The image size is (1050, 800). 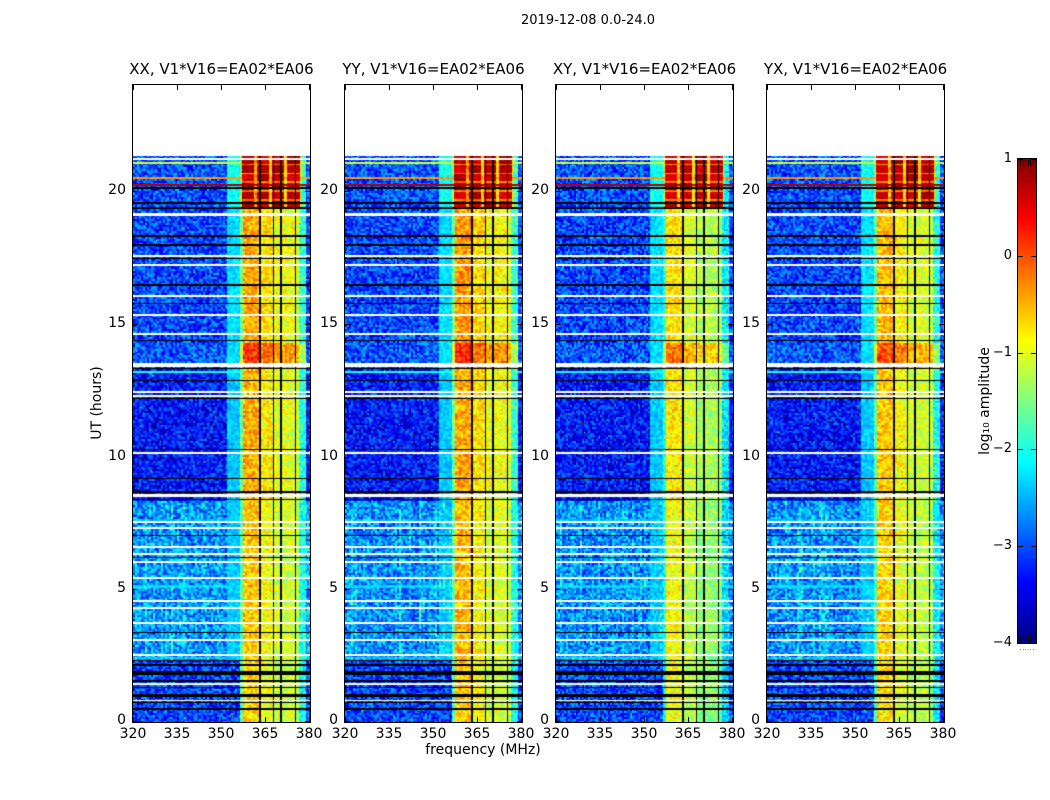 What do you see at coordinates (1007, 158) in the screenshot?
I see `colorbar-tick-label: 1` at bounding box center [1007, 158].